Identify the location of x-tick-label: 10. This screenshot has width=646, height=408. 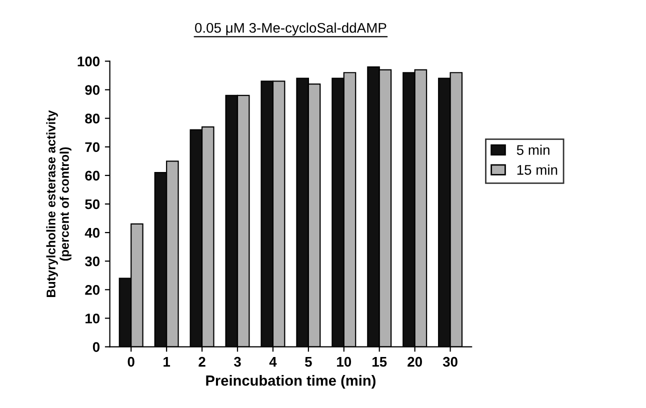
(344, 361).